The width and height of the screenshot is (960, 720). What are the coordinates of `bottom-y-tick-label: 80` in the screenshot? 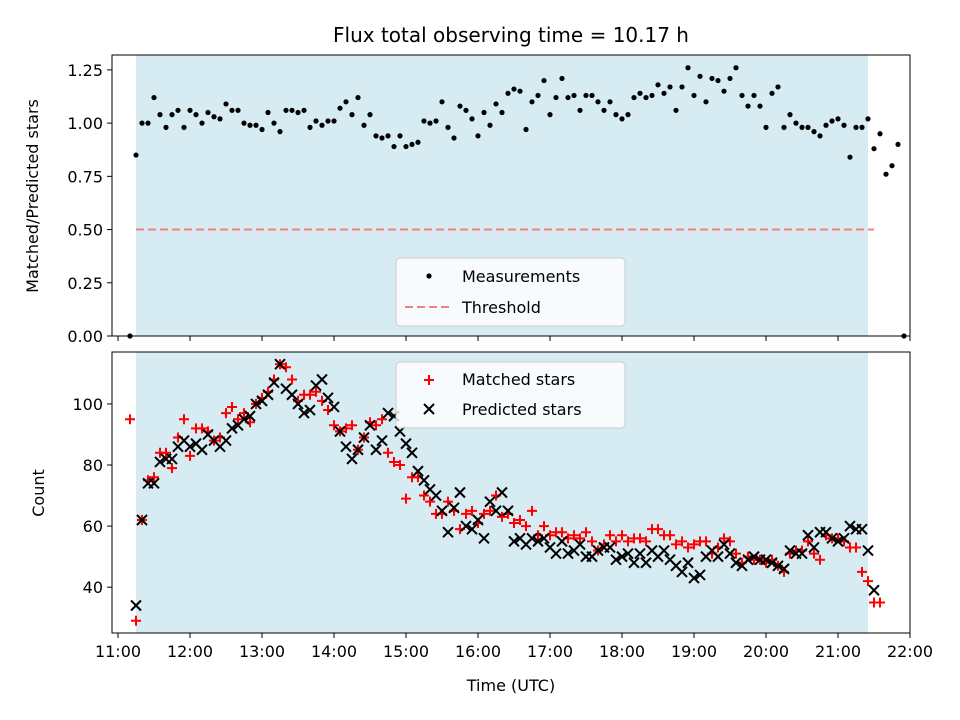 It's located at (93, 465).